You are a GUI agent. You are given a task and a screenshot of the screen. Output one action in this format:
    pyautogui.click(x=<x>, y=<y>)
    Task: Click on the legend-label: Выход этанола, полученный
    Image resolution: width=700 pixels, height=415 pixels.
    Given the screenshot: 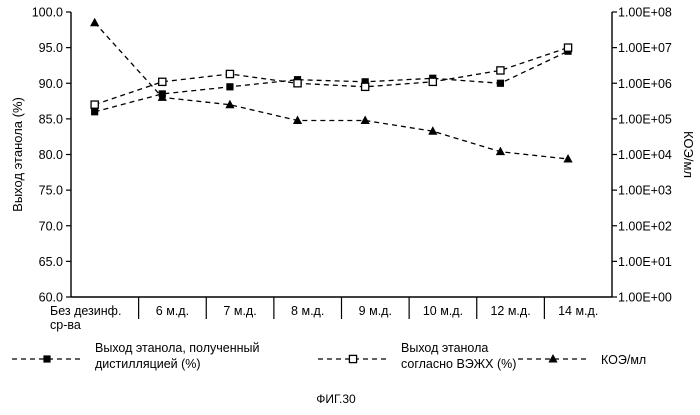 What is the action you would take?
    pyautogui.click(x=177, y=348)
    